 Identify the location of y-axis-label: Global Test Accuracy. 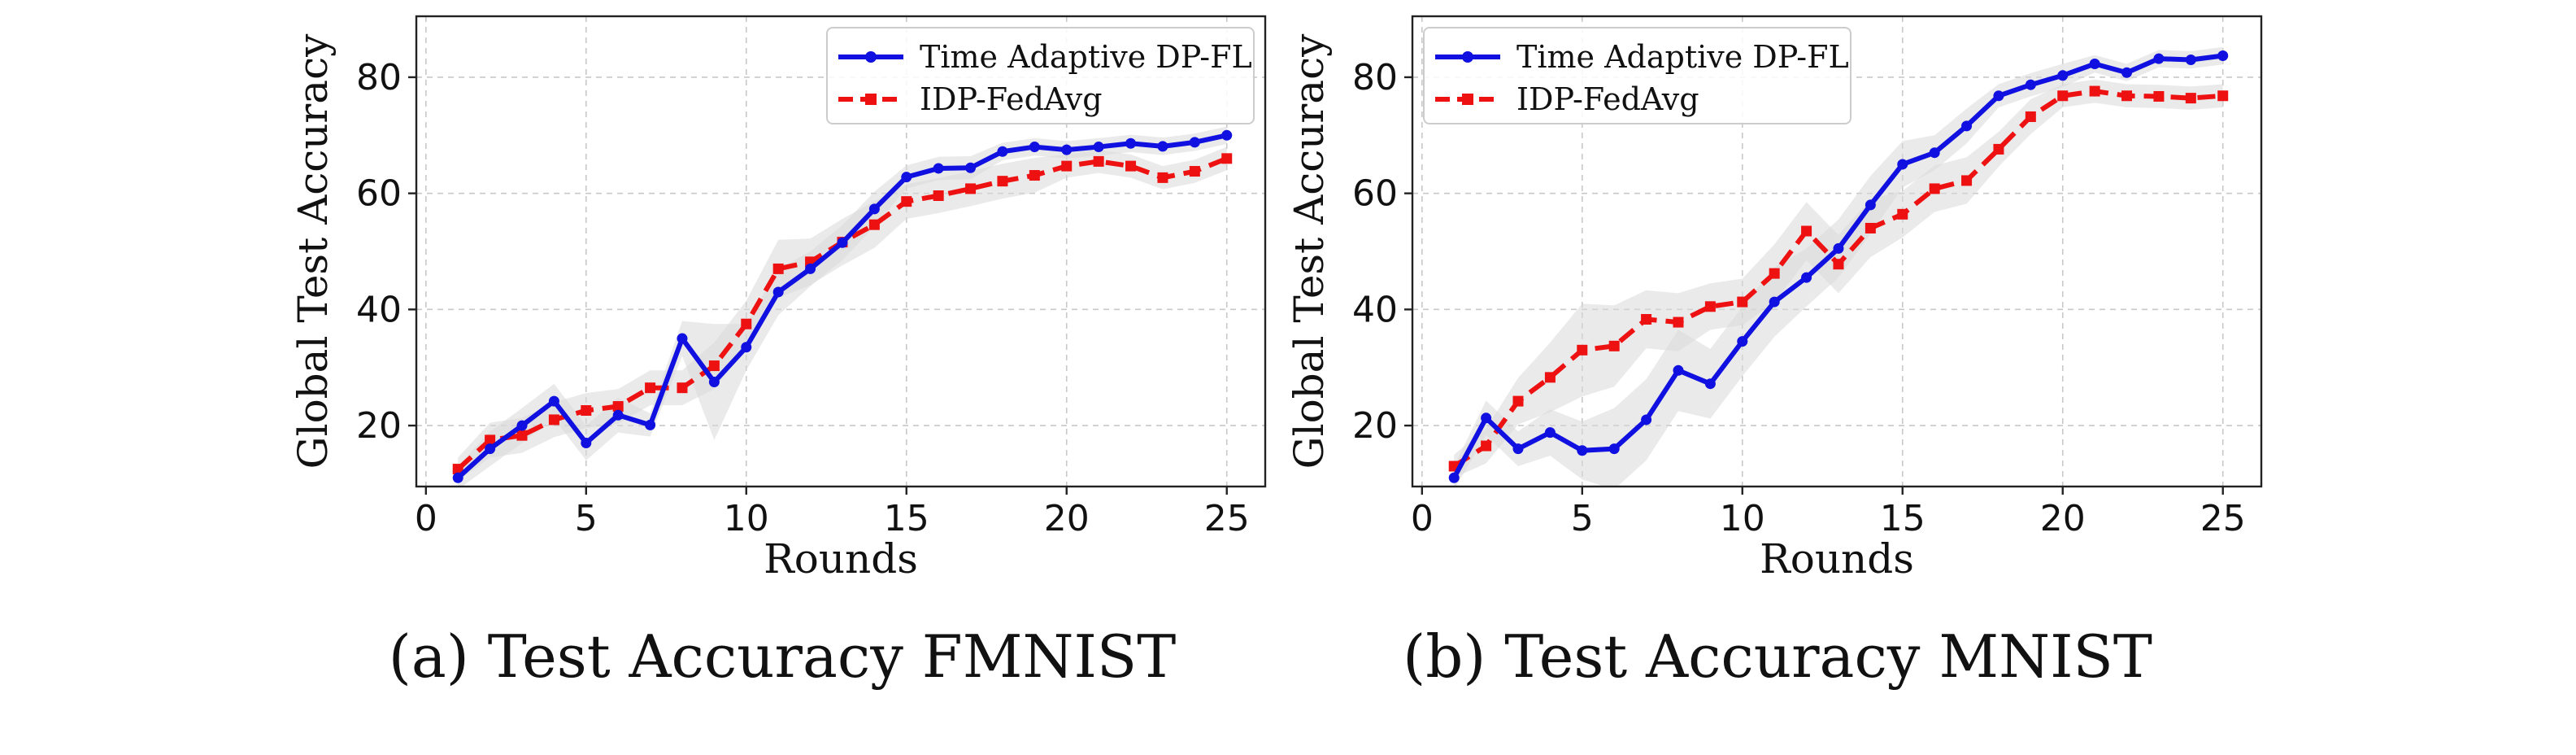
(313, 251).